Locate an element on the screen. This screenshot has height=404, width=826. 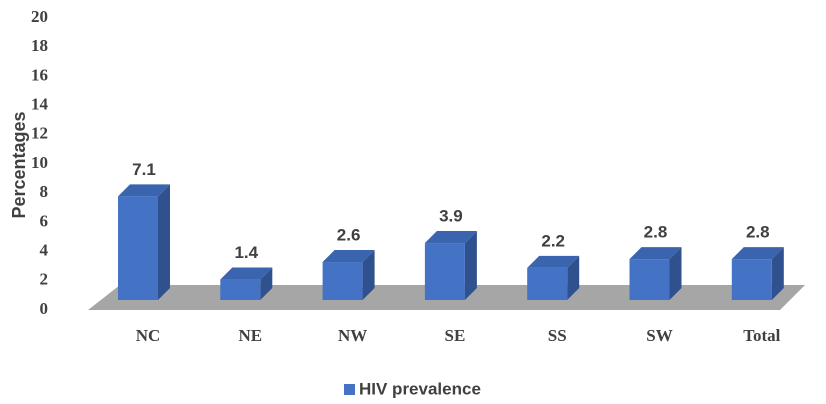
y-tick-label: 12 is located at coordinates (39, 133).